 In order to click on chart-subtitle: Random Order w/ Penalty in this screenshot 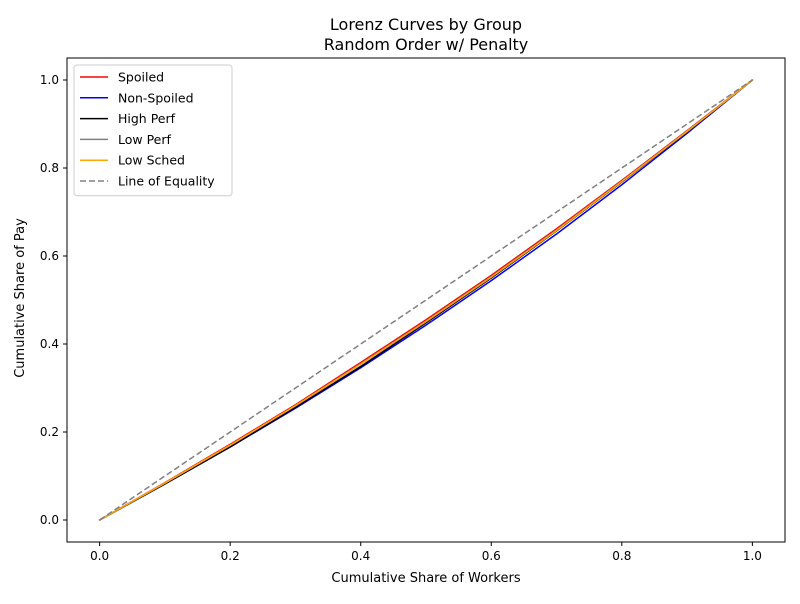, I will do `click(426, 44)`.